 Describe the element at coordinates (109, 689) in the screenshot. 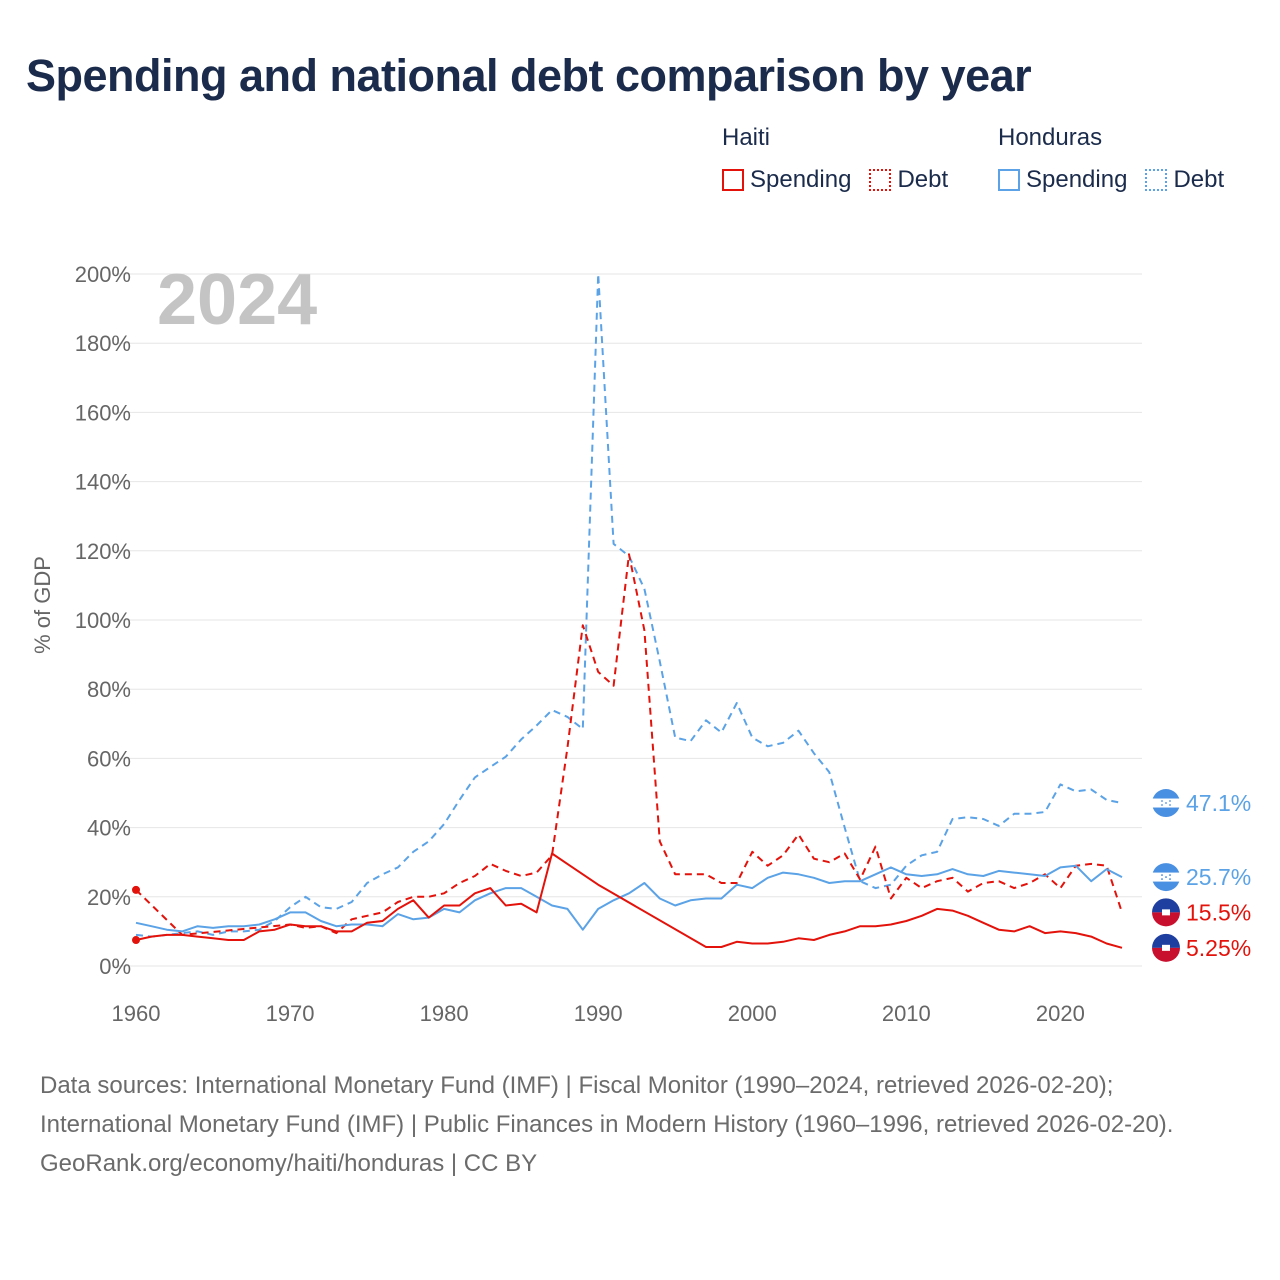

I see `y-tick-label: 80%` at that location.